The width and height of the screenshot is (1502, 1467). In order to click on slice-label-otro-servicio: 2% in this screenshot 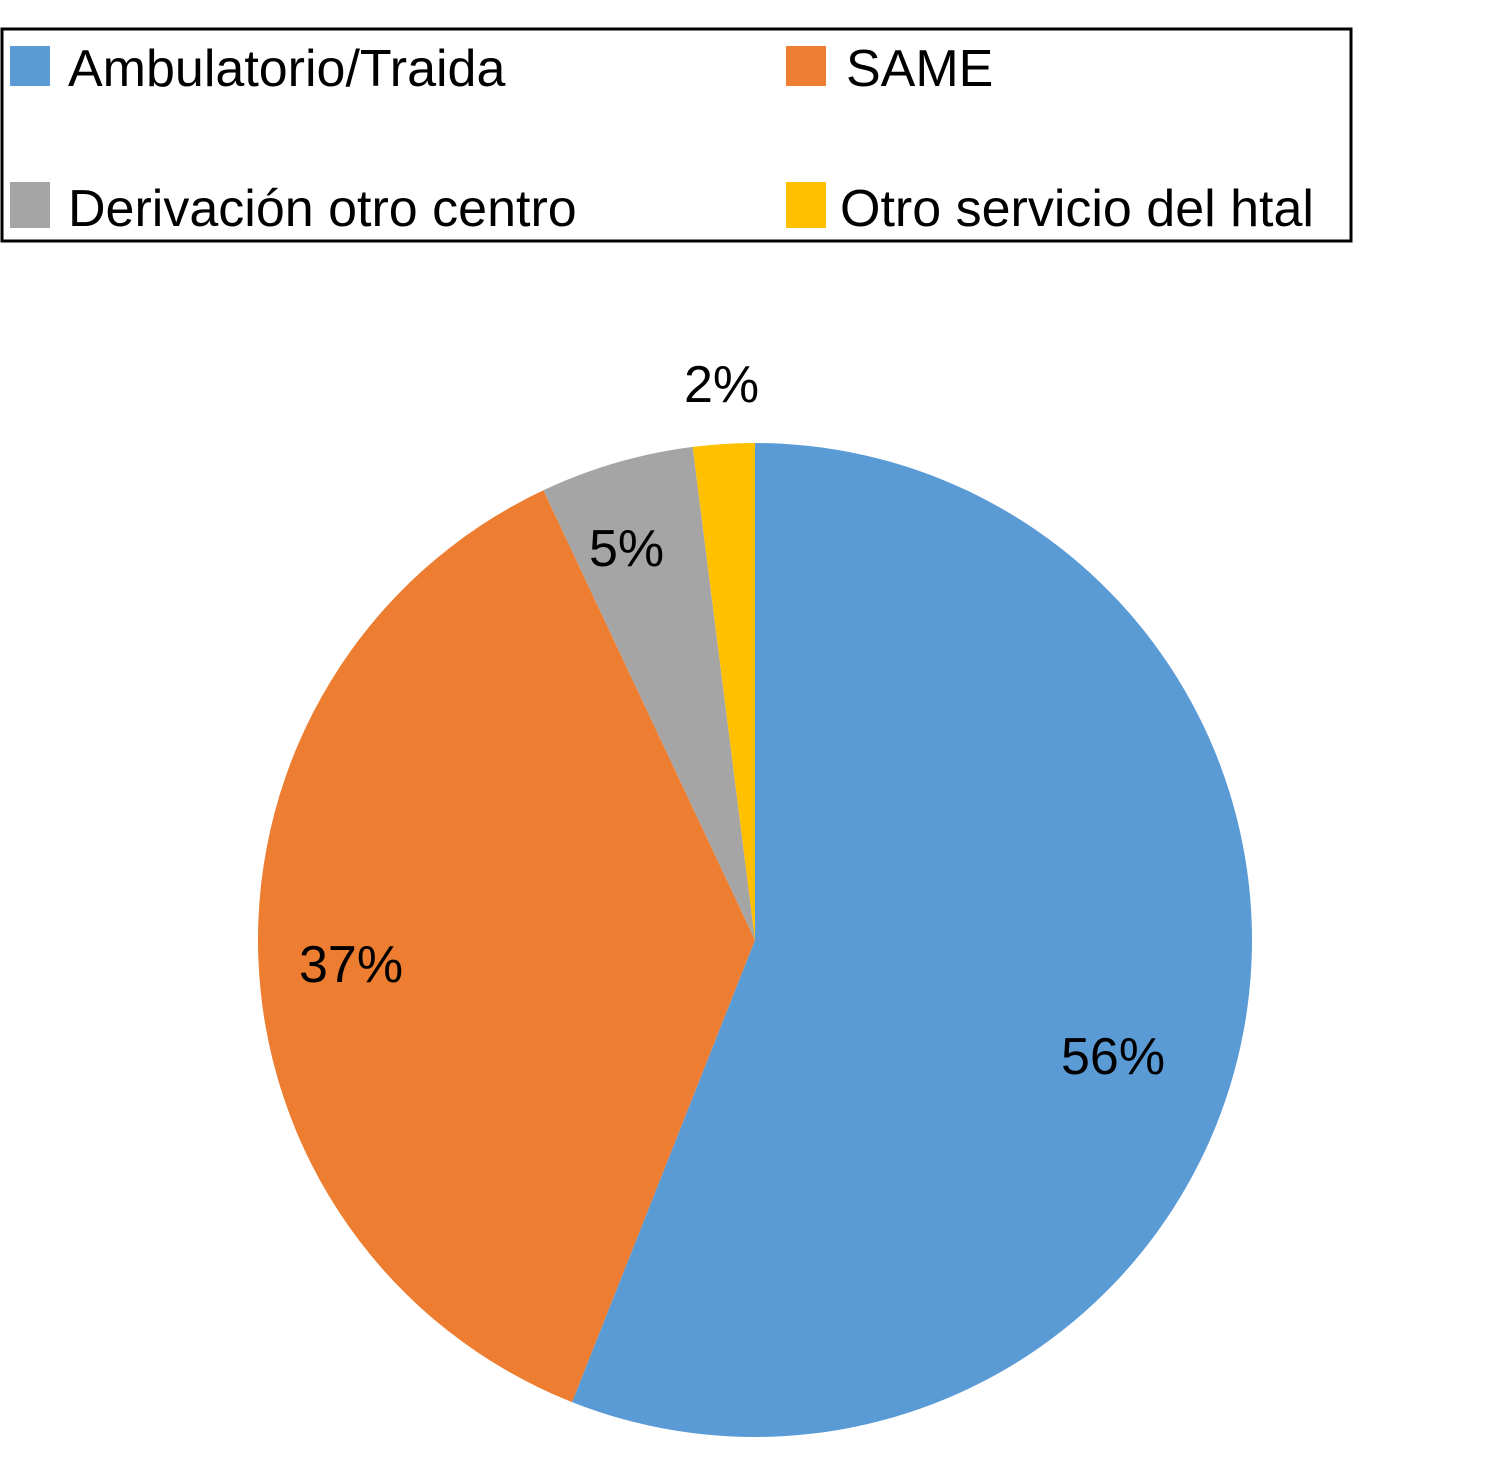, I will do `click(721, 385)`.